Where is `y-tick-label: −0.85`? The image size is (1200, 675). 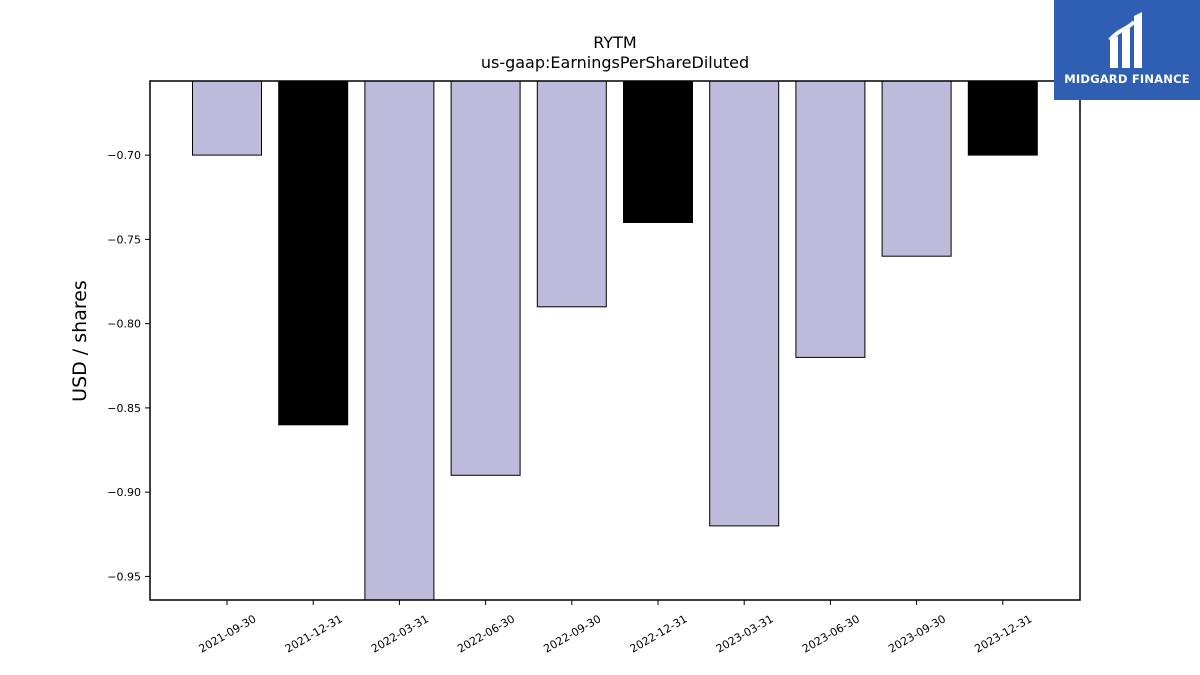 y-tick-label: −0.85 is located at coordinates (124, 408).